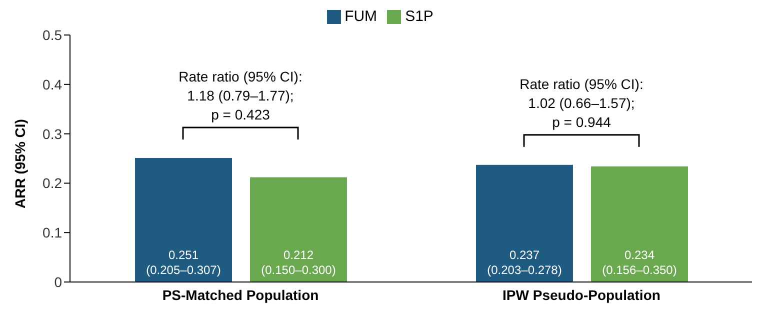 The image size is (768, 325). What do you see at coordinates (419, 16) in the screenshot?
I see `legend-label: S1P` at bounding box center [419, 16].